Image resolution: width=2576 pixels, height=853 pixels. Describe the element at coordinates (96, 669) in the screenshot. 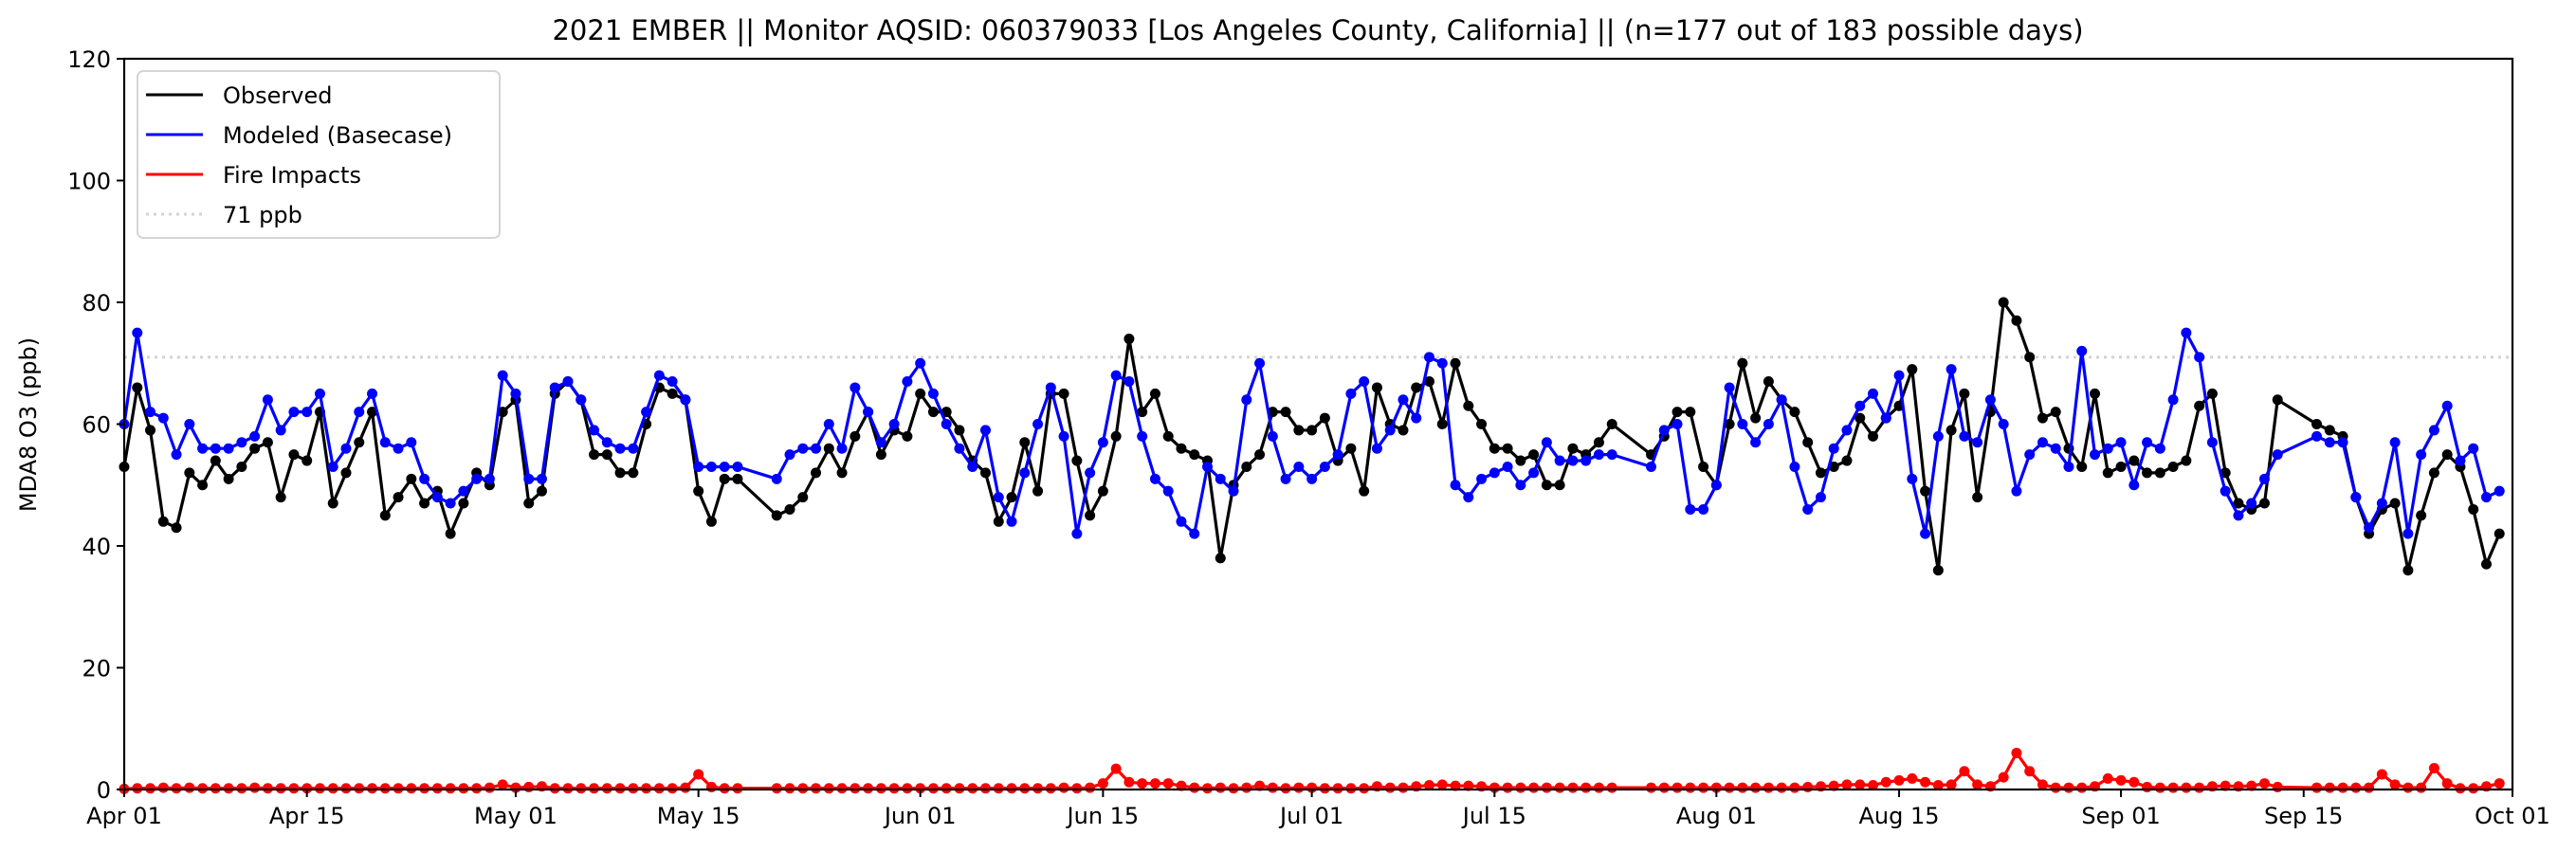

I see `y-tick-label: 20` at that location.